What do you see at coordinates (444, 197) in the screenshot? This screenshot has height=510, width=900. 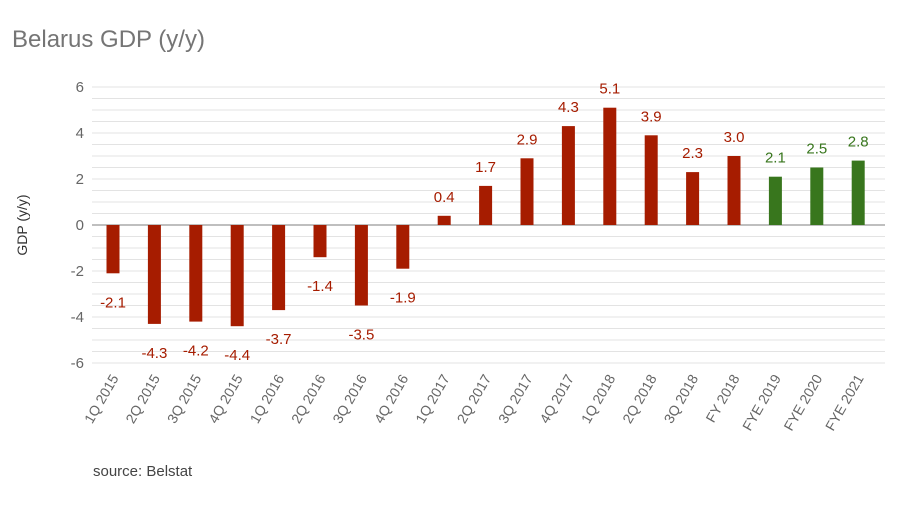 I see `data-label: 0.4` at bounding box center [444, 197].